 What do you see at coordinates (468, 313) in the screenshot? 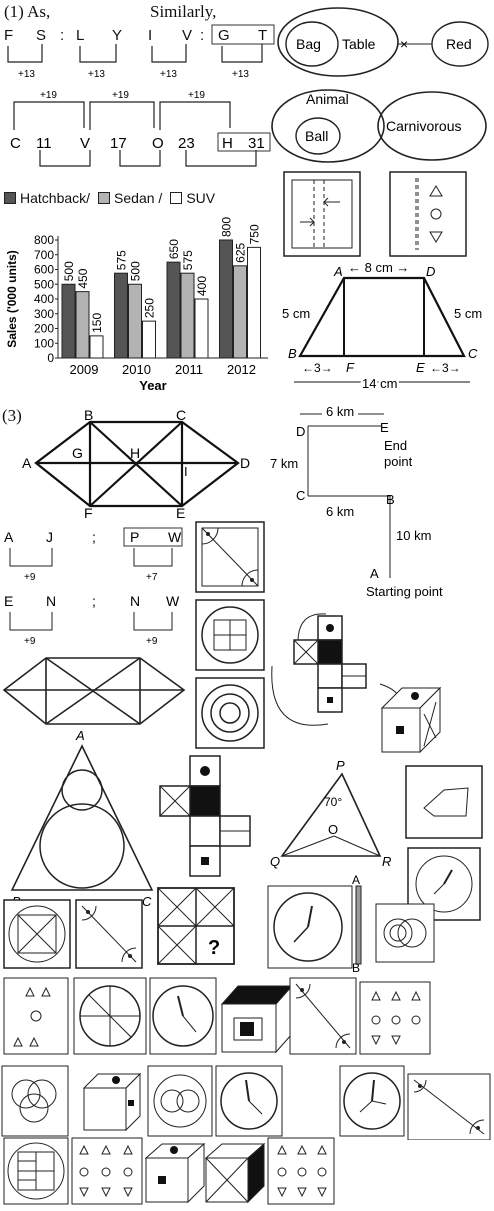
I see `trap-right-length: 5 cm` at bounding box center [468, 313].